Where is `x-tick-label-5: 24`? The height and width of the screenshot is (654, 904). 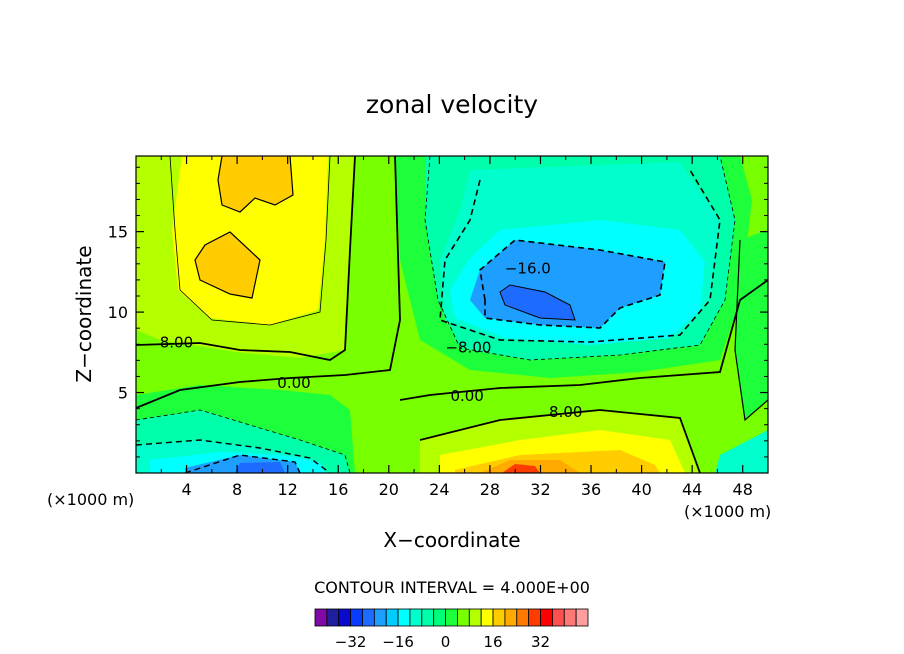 x-tick-label-5: 24 is located at coordinates (439, 489).